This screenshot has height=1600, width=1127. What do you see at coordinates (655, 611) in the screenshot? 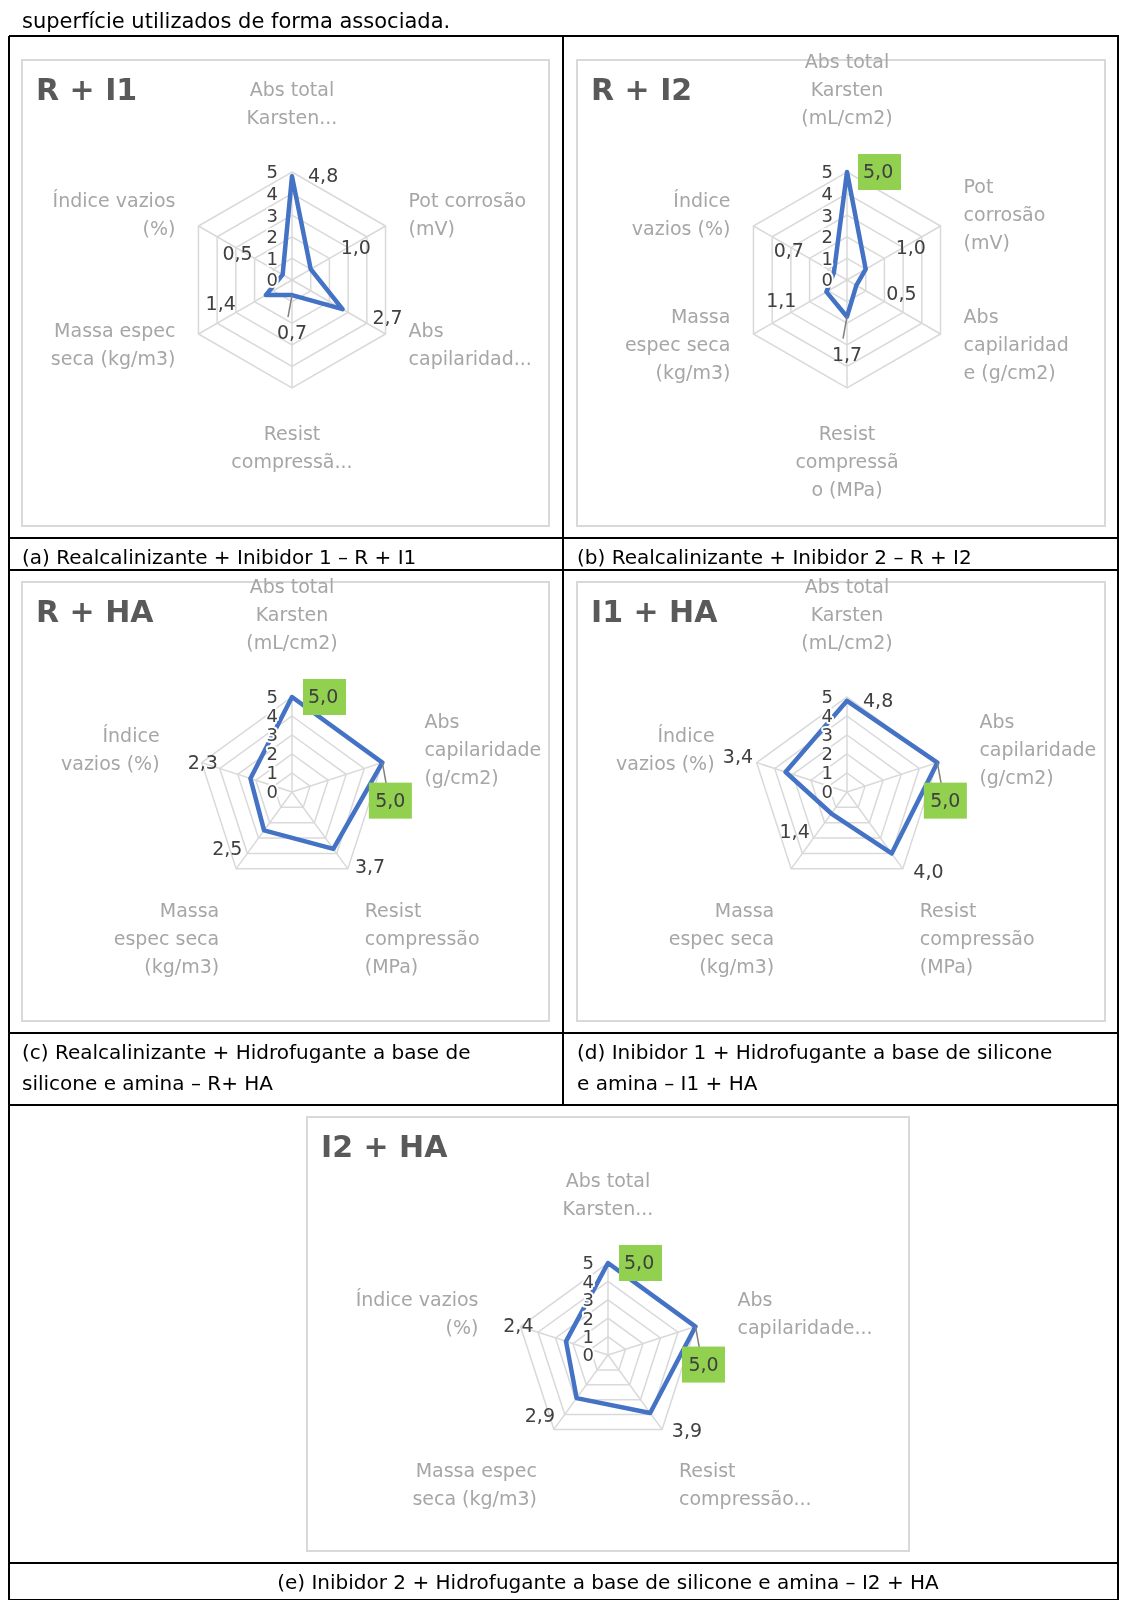
I see `text: I1 + HA` at bounding box center [655, 611].